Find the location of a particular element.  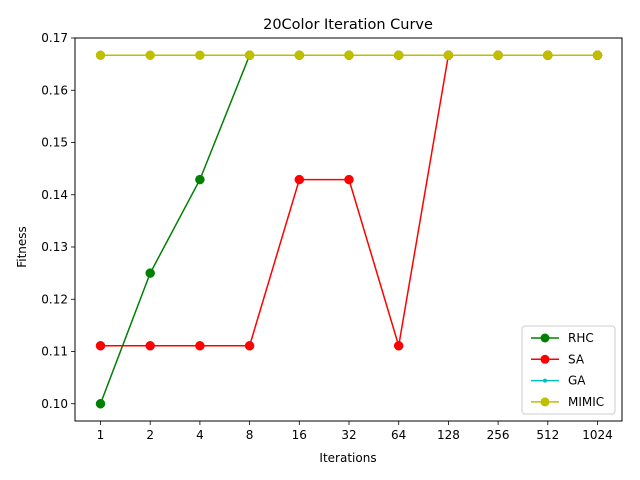

legend-item: GA is located at coordinates (558, 381).